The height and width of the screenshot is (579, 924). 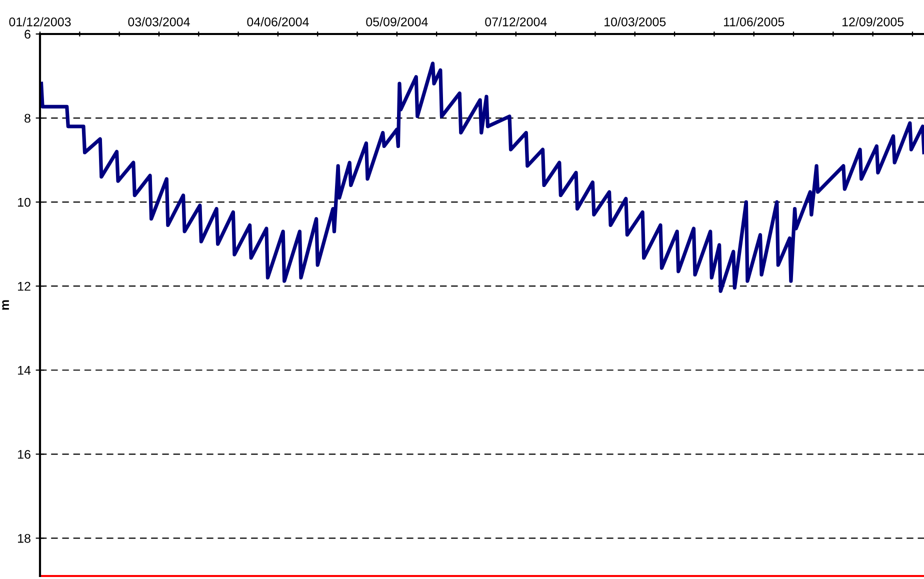 What do you see at coordinates (24, 202) in the screenshot?
I see `y-tick-label: 10` at bounding box center [24, 202].